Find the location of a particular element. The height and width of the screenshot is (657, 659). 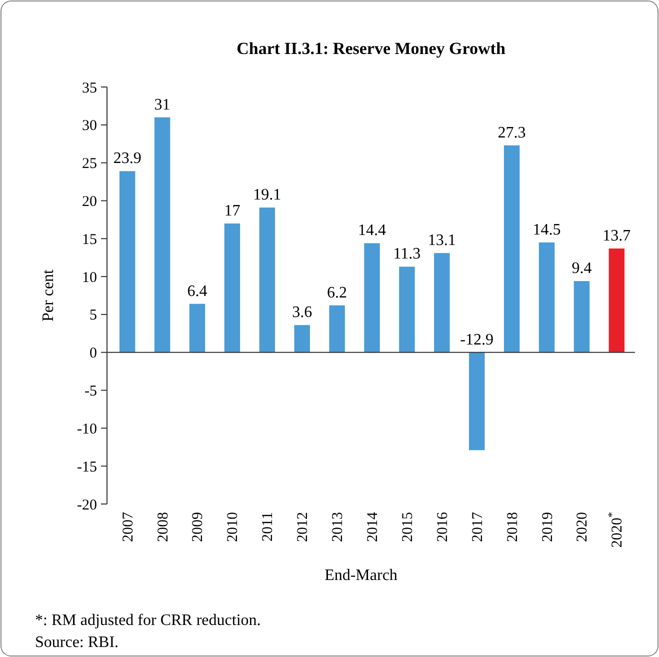

data-label: -12.9 is located at coordinates (477, 339).